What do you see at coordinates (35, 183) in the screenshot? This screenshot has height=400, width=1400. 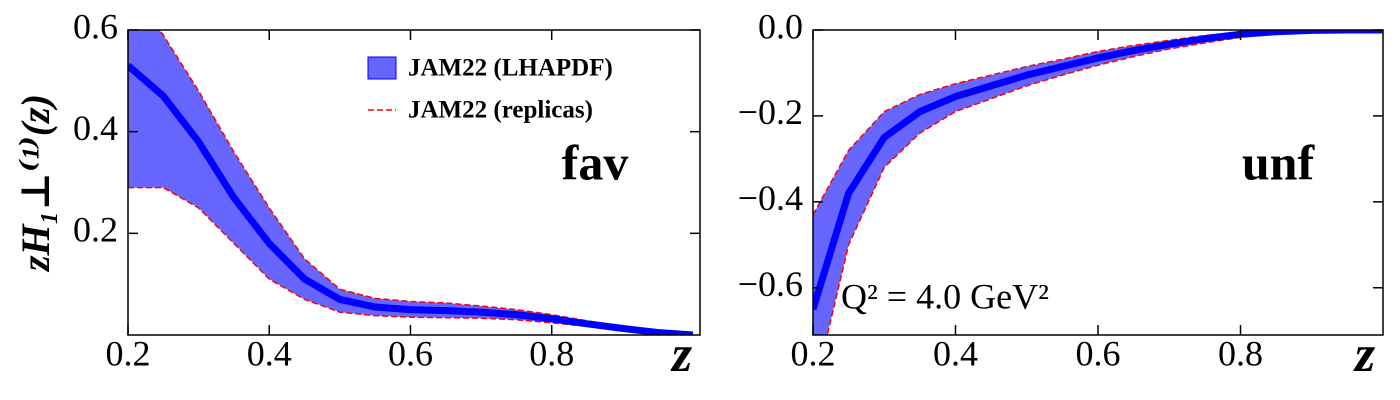 I see `y-axis-label: zH₁⊥⁽¹⁾(z)` at bounding box center [35, 183].